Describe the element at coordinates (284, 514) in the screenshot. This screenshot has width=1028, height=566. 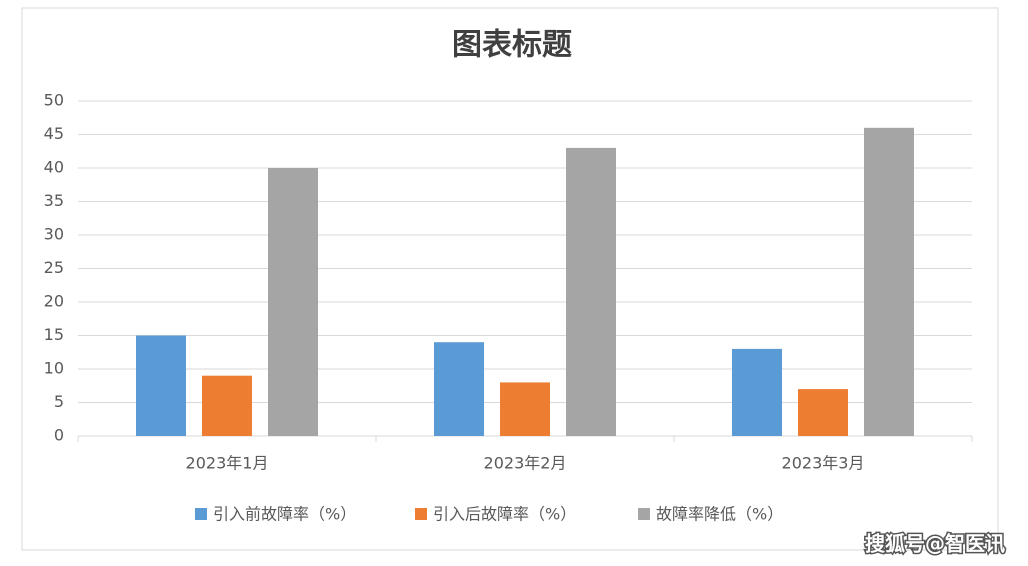
I see `legend-label: 引入前故障率（%）` at that location.